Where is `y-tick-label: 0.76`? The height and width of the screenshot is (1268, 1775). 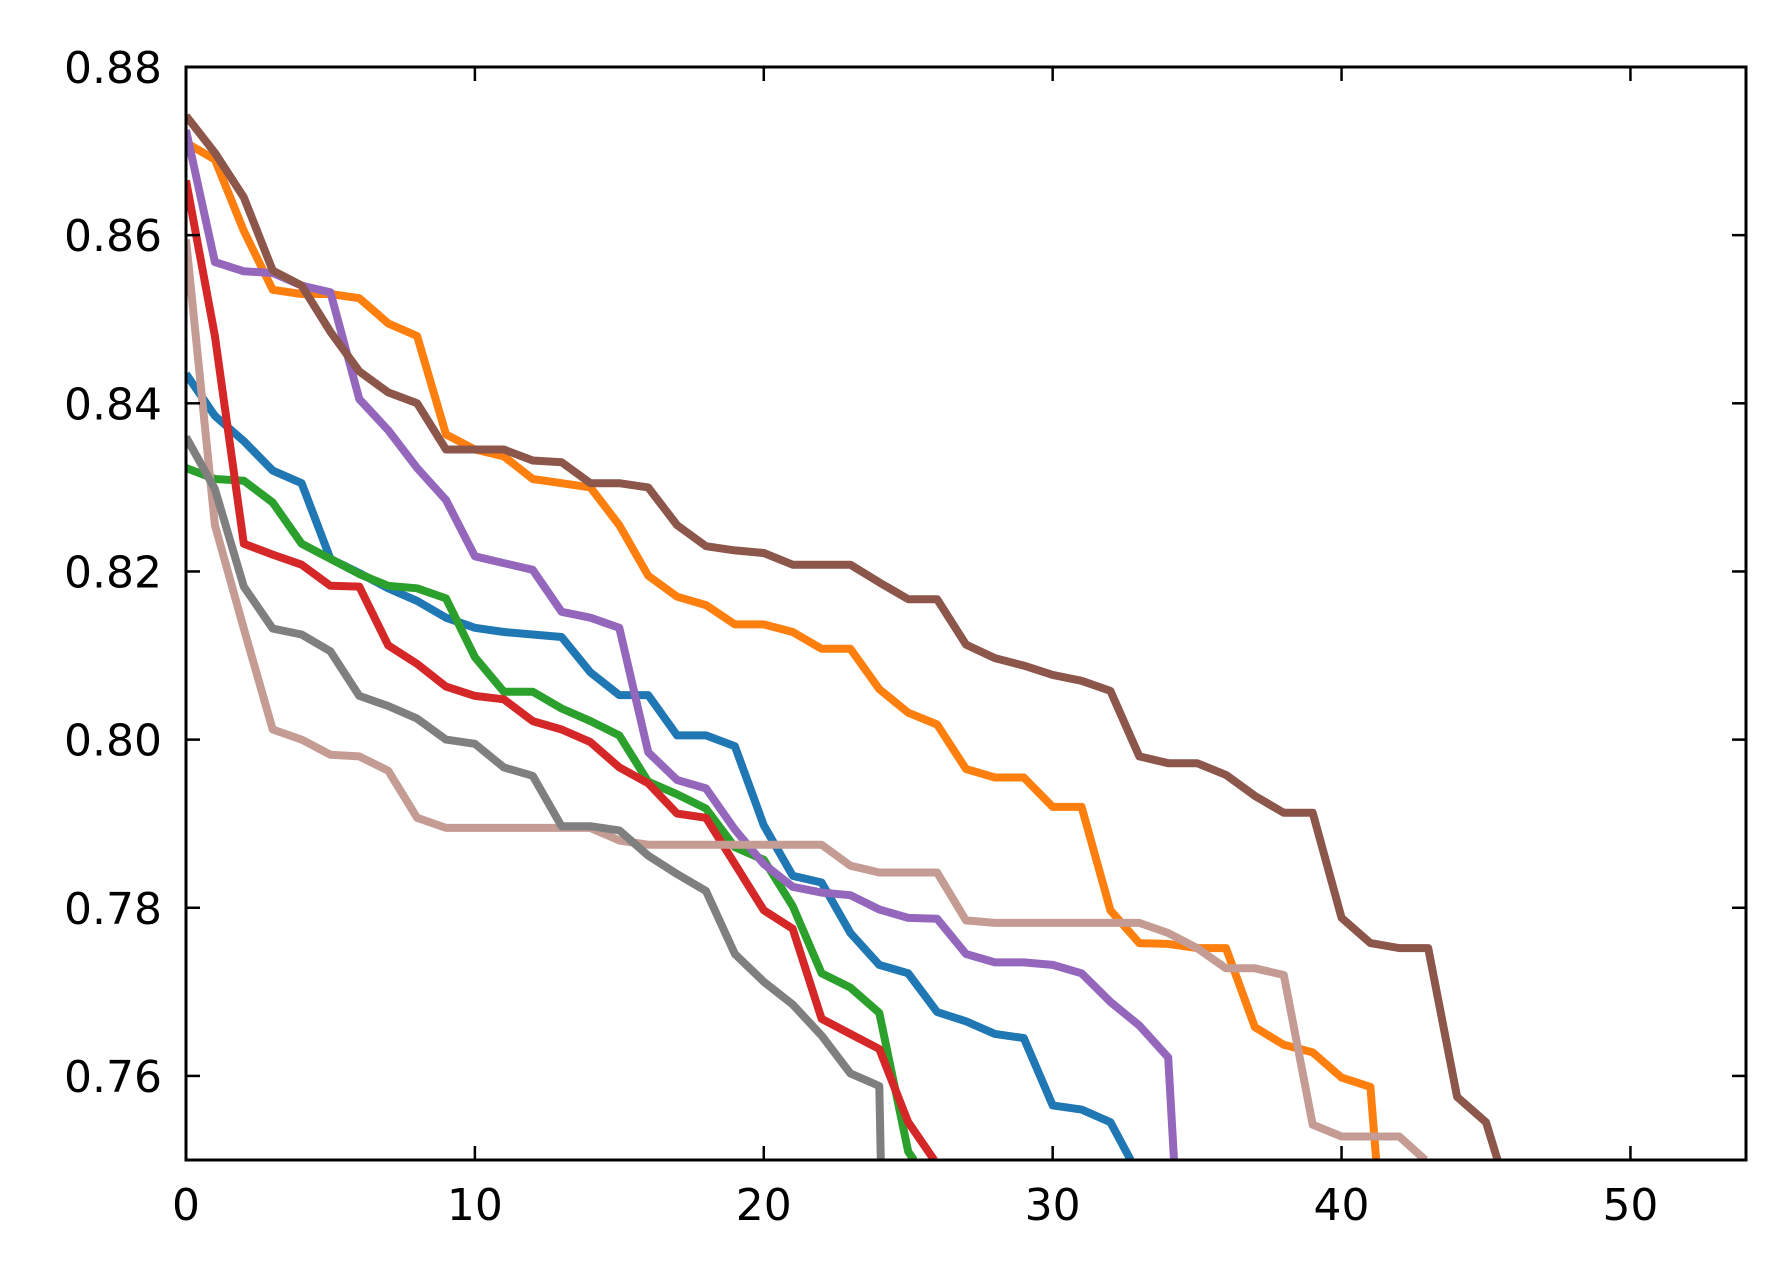 y-tick-label: 0.76 is located at coordinates (113, 1077).